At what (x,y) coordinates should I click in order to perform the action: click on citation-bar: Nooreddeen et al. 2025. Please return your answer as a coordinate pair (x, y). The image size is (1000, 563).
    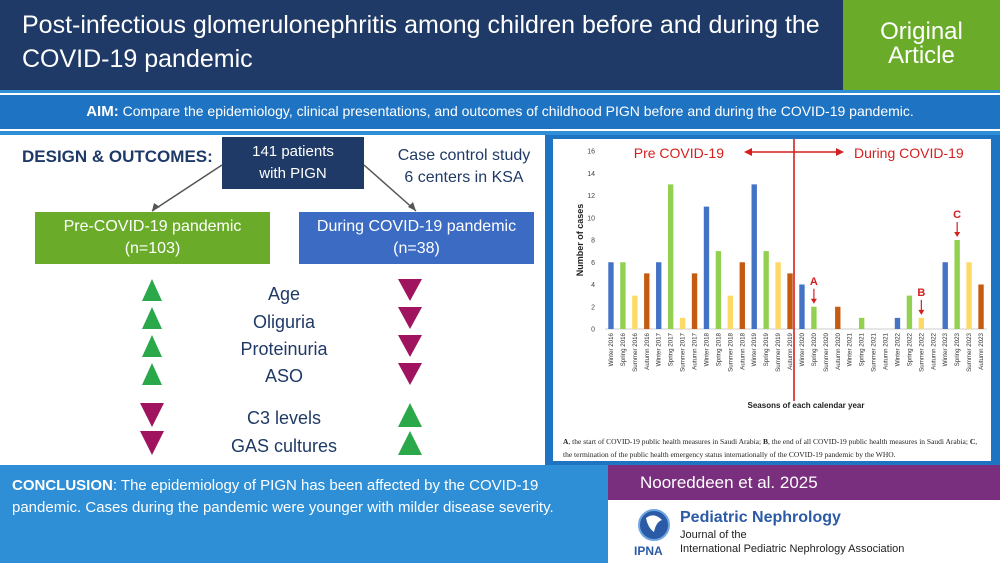
    Looking at the image, I should click on (804, 482).